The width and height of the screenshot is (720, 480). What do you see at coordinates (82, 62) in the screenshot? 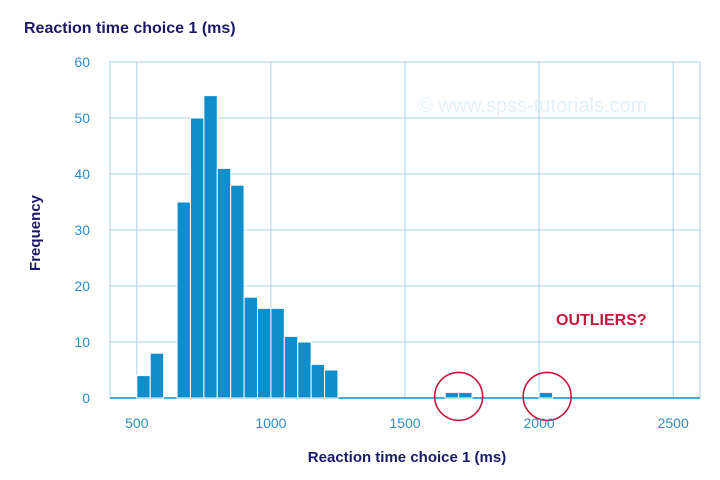
I see `y-tick-label: 60` at bounding box center [82, 62].